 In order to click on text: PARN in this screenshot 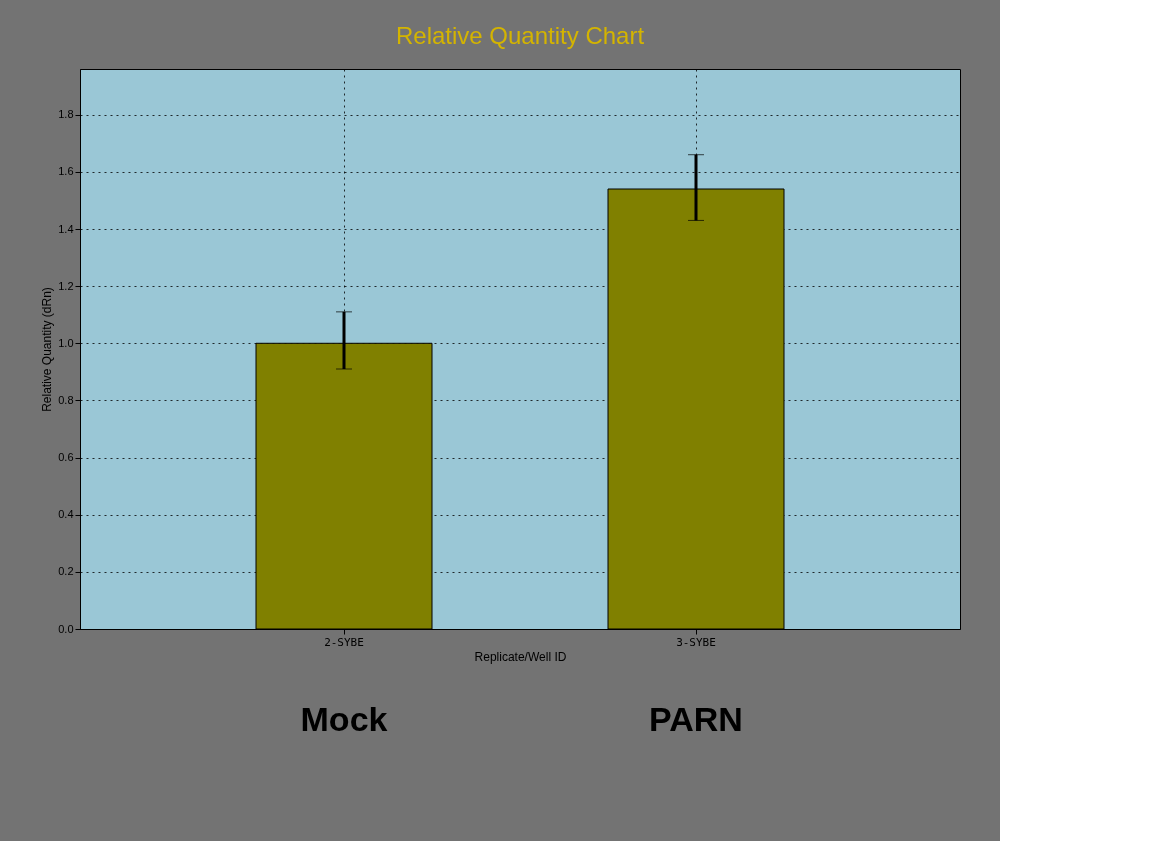, I will do `click(696, 719)`.